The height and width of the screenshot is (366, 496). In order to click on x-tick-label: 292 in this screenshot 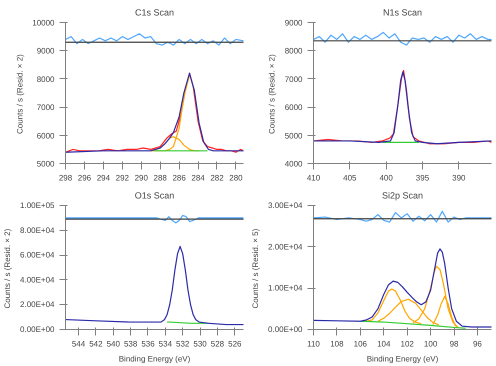, I will do `click(123, 178)`.